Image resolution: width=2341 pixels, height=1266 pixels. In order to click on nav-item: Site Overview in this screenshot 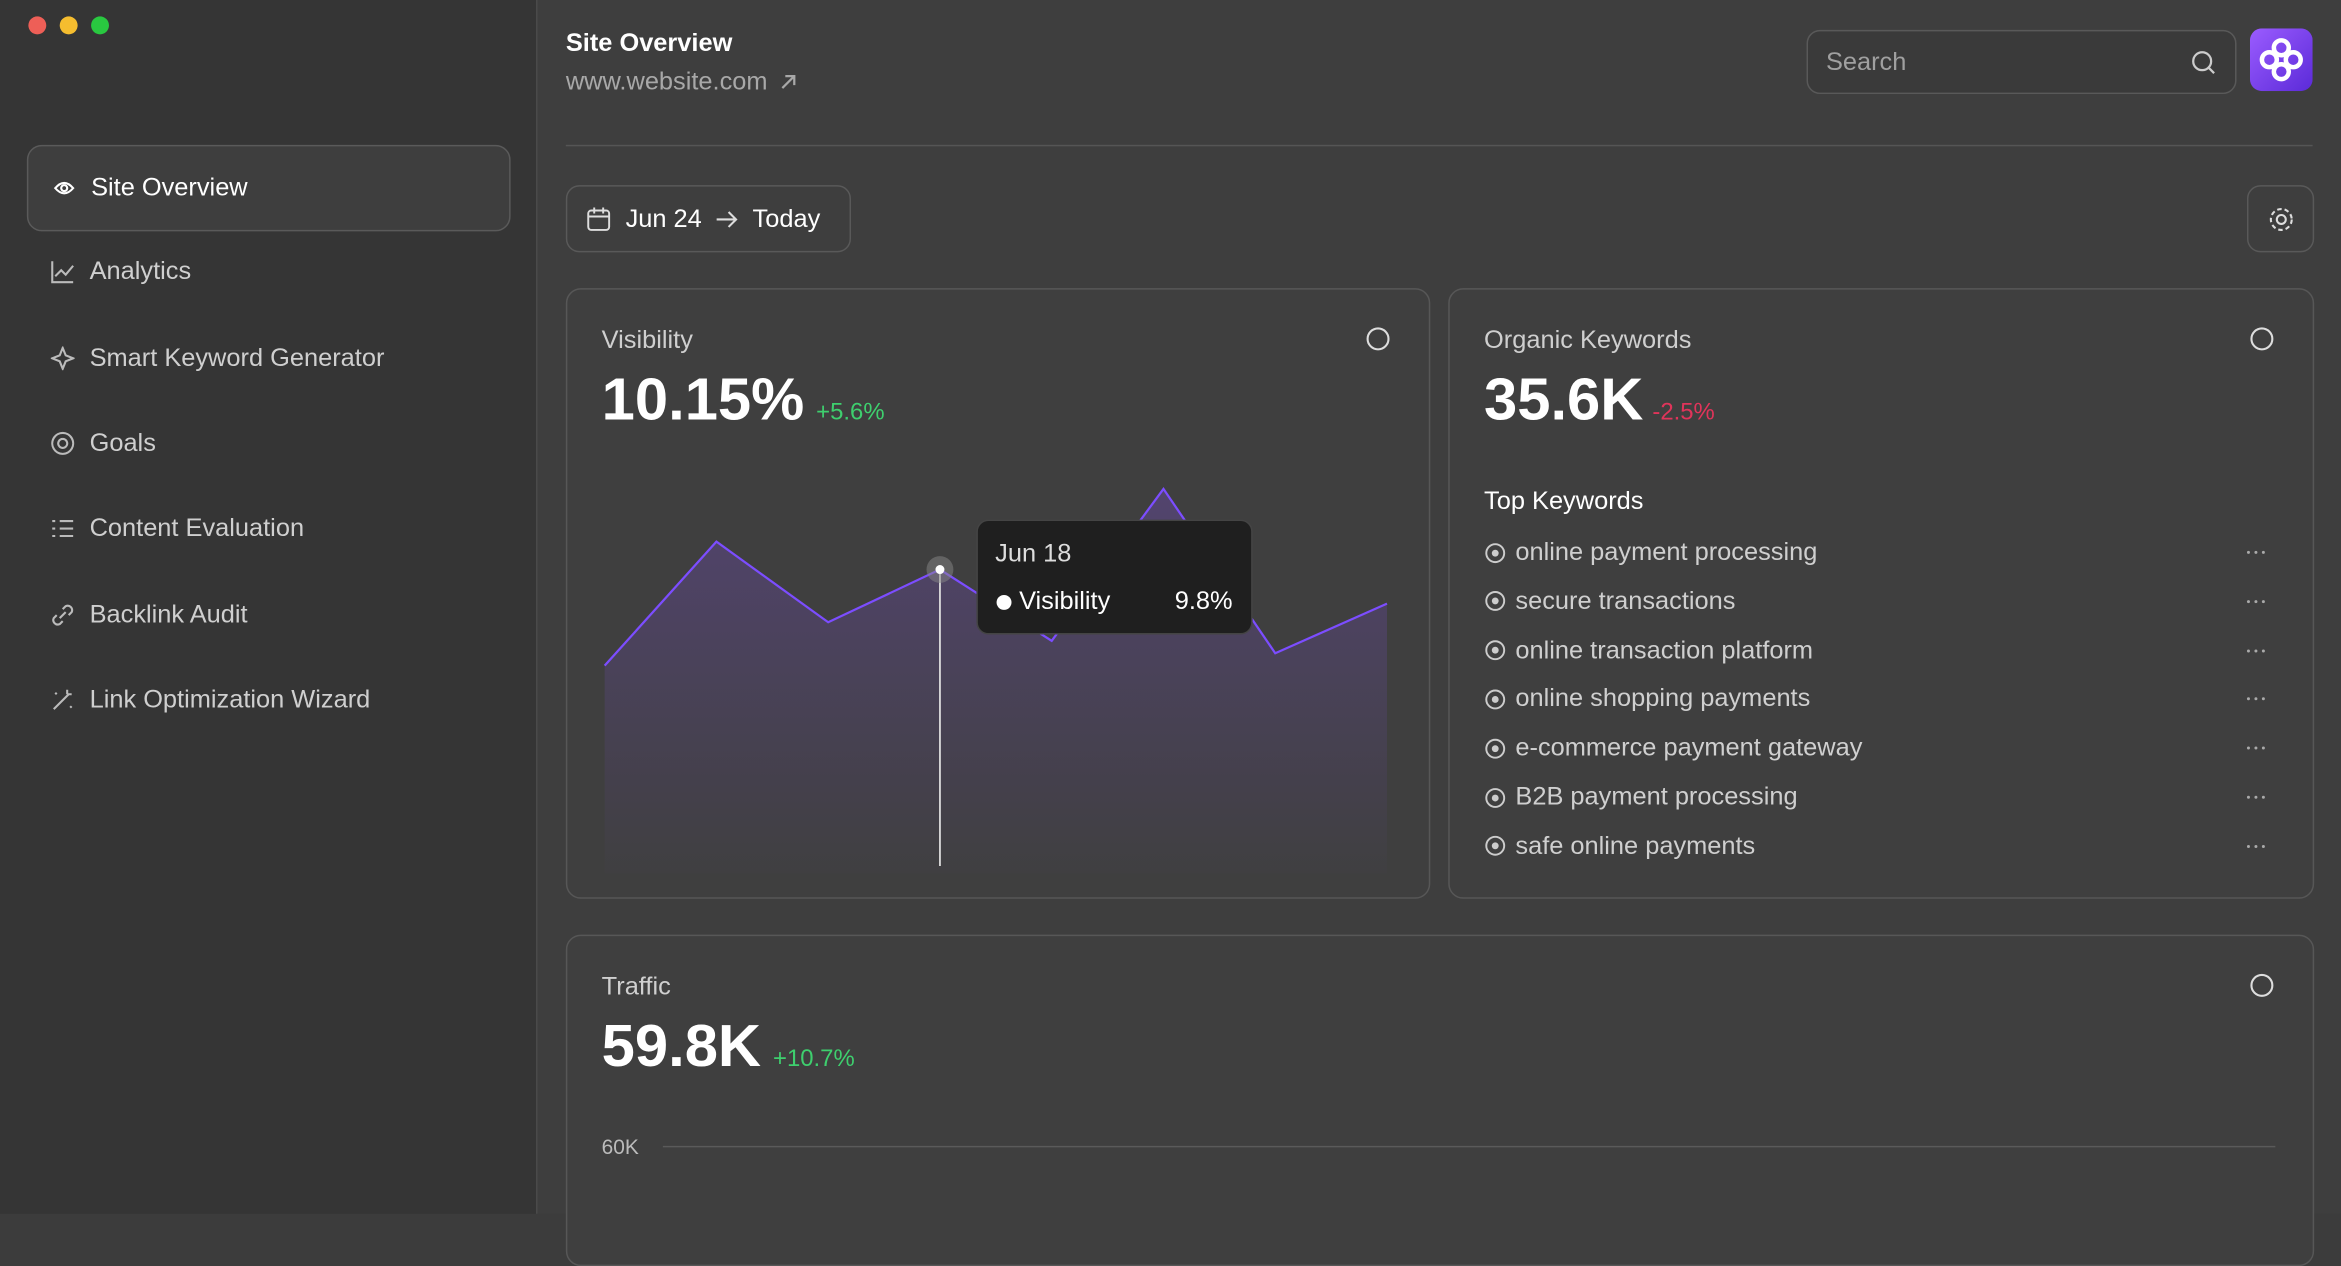, I will do `click(268, 188)`.